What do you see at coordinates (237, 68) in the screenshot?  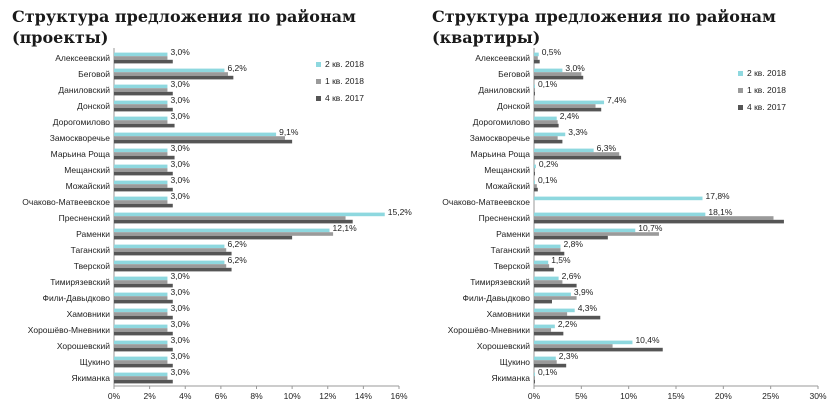 I see `data-label: 6,2%` at bounding box center [237, 68].